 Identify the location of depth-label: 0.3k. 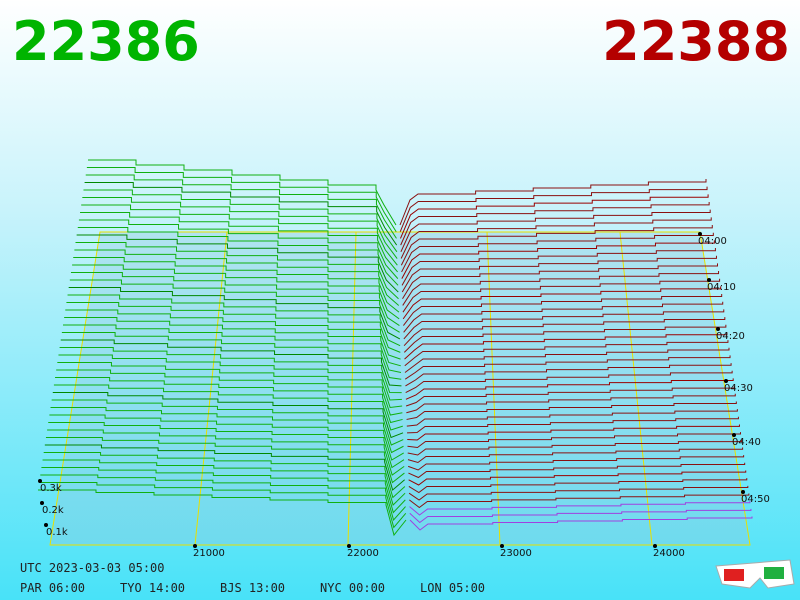
(51, 488).